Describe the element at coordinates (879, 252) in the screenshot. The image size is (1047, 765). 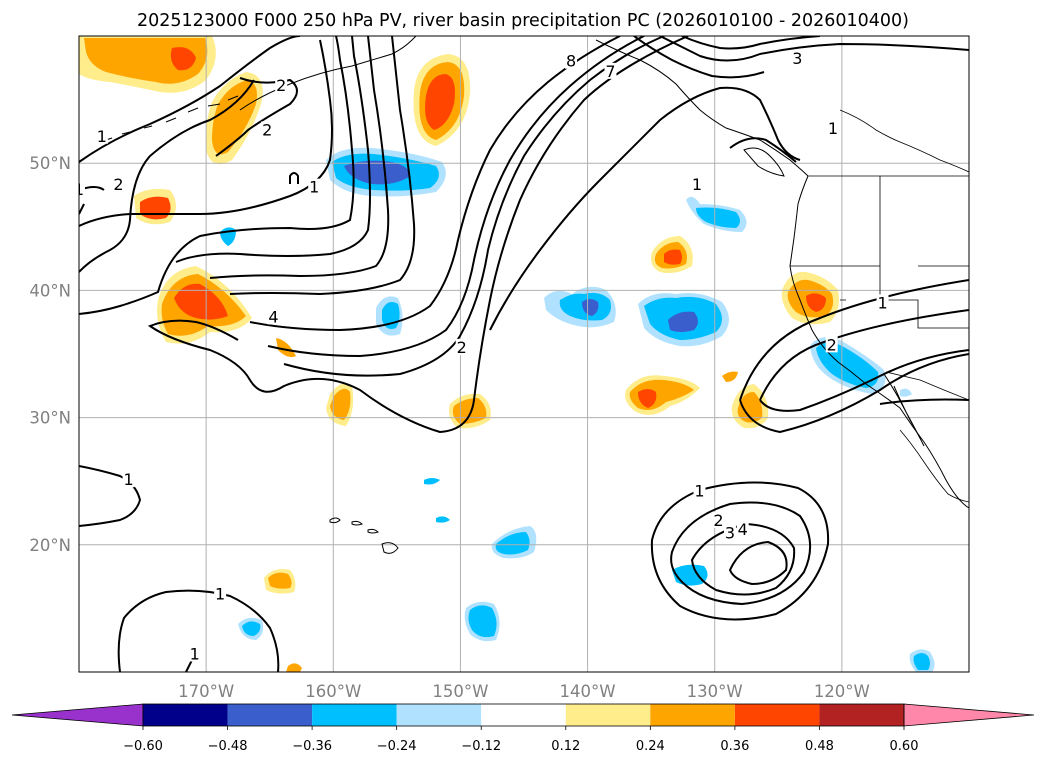
I see `us-west-states` at that location.